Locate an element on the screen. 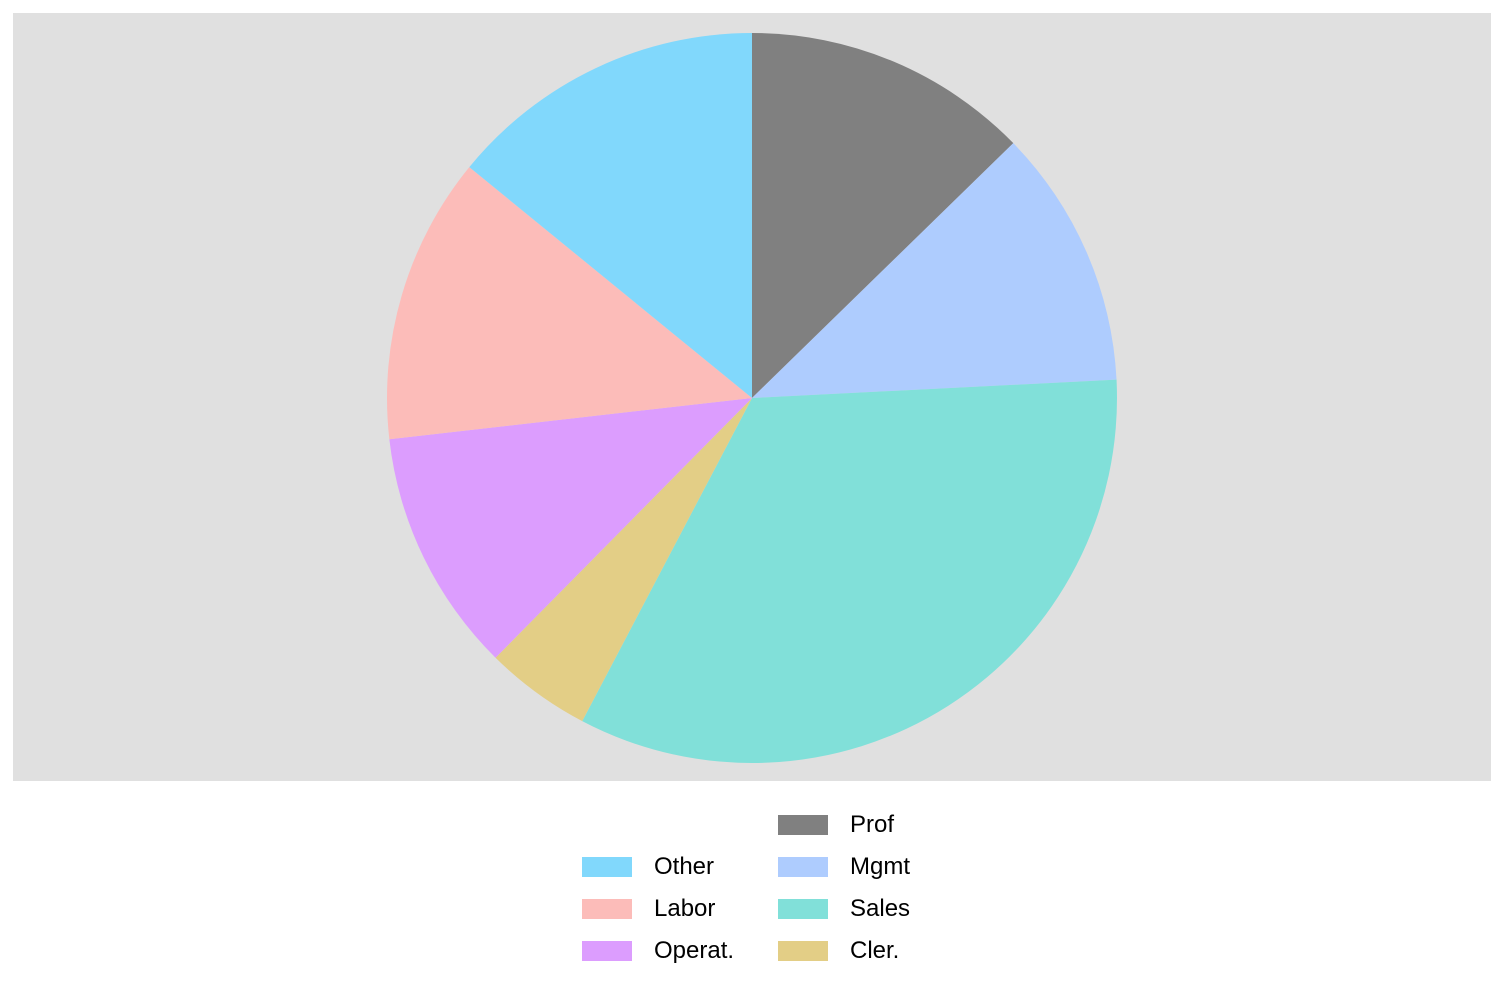 The image size is (1506, 1004). legend-swatch-prof is located at coordinates (803, 825).